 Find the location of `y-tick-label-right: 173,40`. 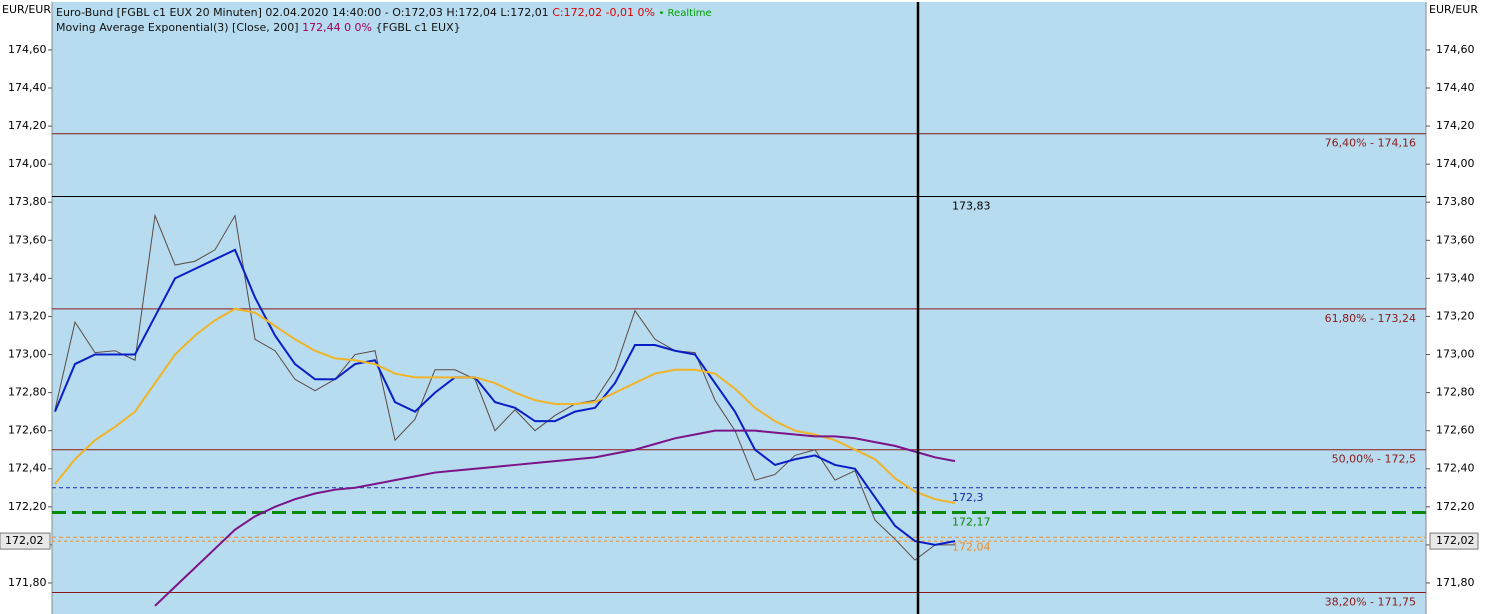

y-tick-label-right: 173,40 is located at coordinates (1455, 277).